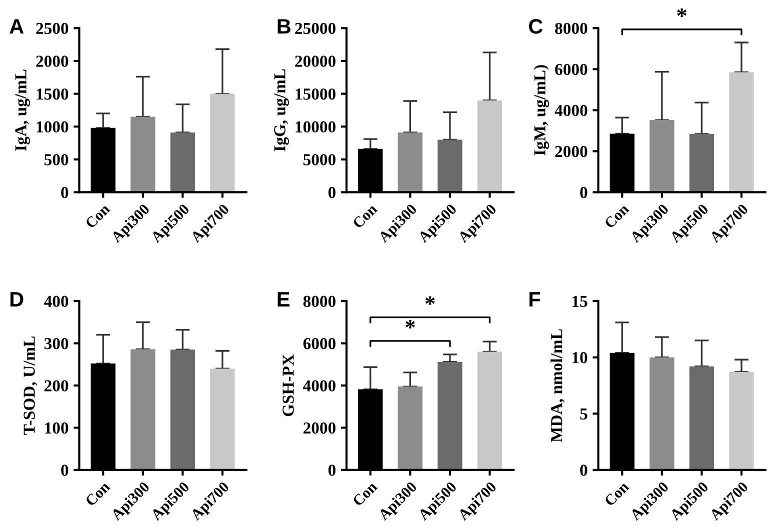 The image size is (777, 531). Describe the element at coordinates (31, 385) in the screenshot. I see `y-axis-title: T-SOD, U/mL` at that location.